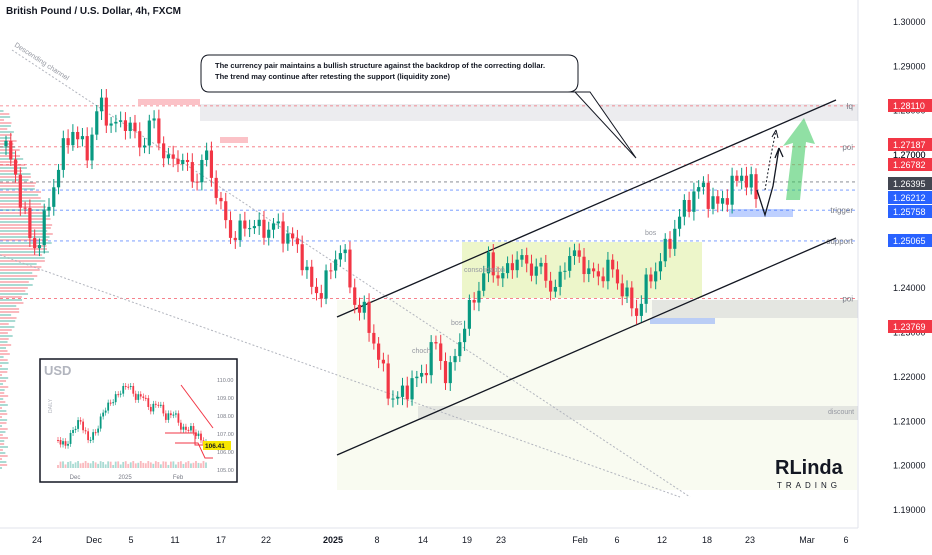  What do you see at coordinates (895, 275) in the screenshot?
I see `price-axis-background` at bounding box center [895, 275].